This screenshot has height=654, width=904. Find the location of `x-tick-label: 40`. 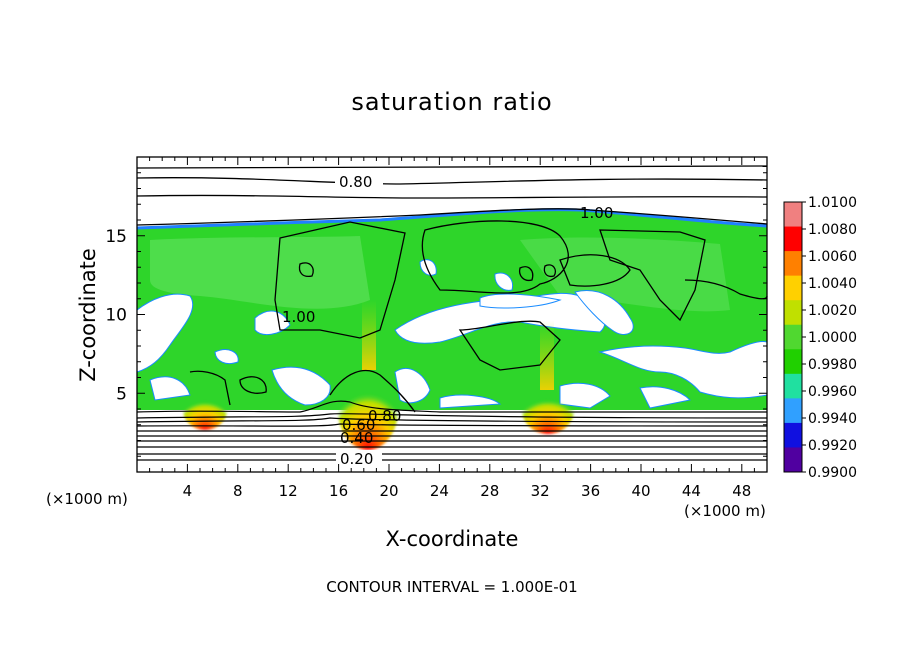

x-tick-label: 40 is located at coordinates (640, 491).